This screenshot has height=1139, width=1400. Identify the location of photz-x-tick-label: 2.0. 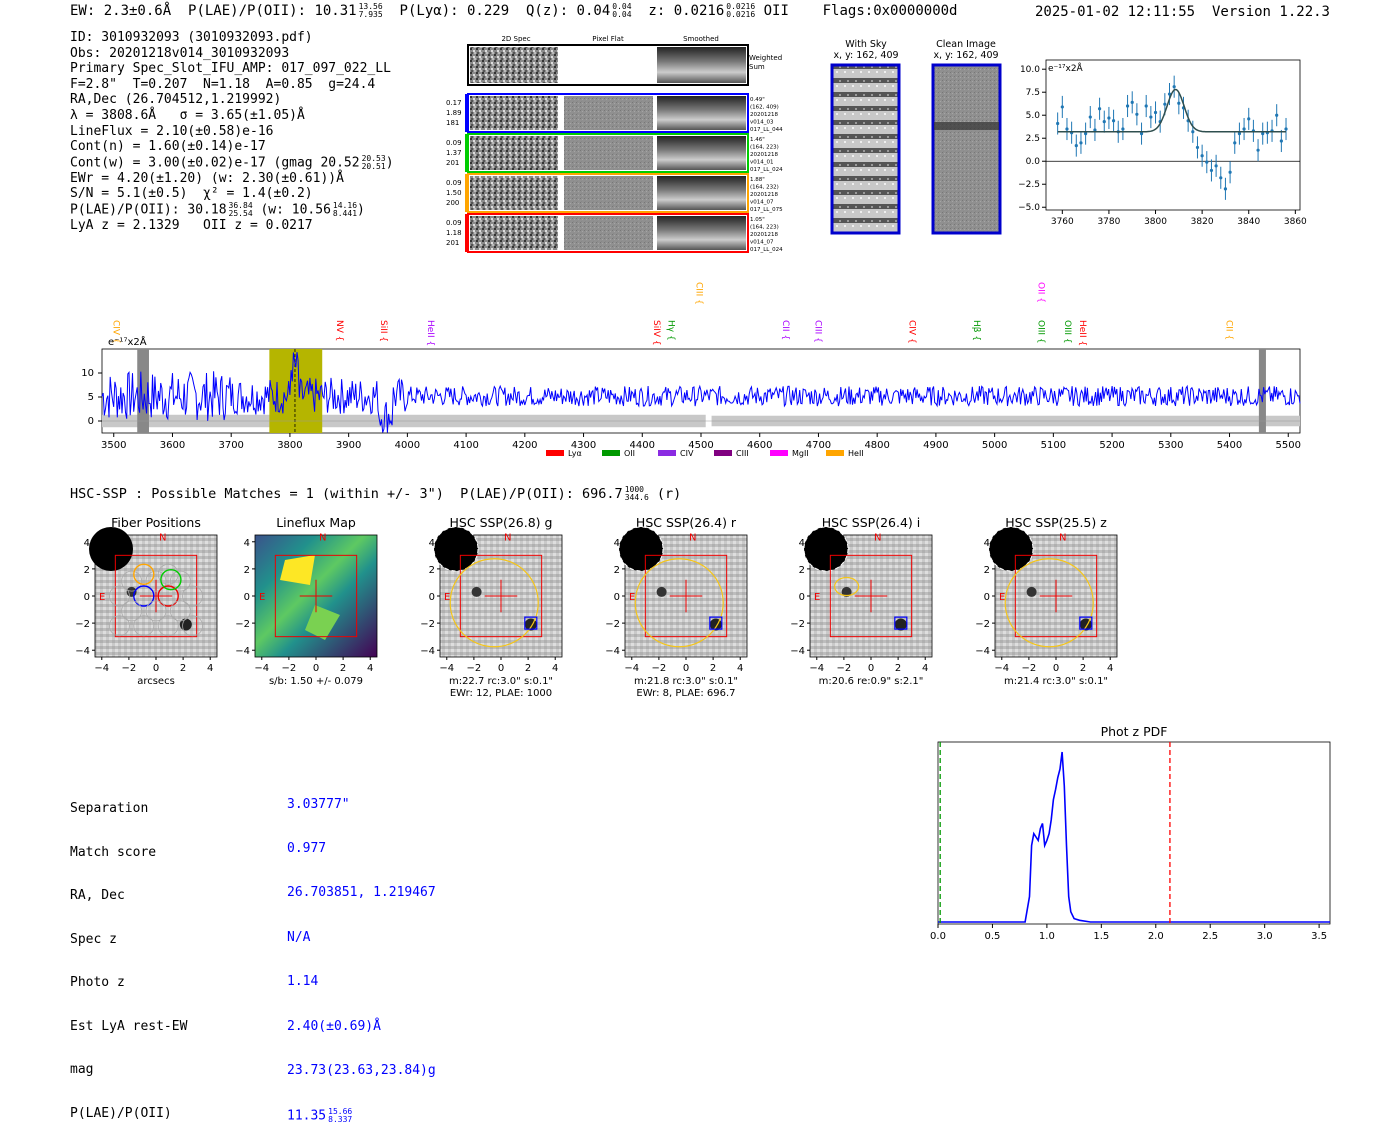
(1156, 936).